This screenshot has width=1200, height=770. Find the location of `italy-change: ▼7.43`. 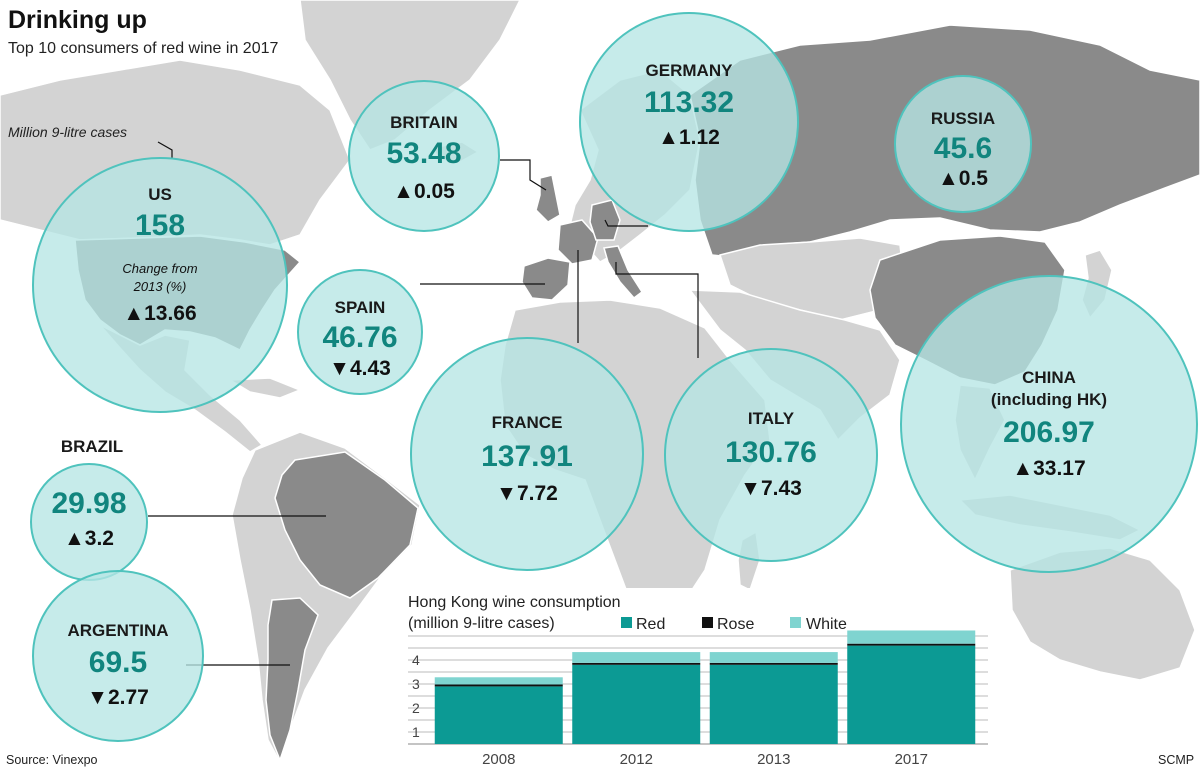

italy-change: ▼7.43 is located at coordinates (771, 488).